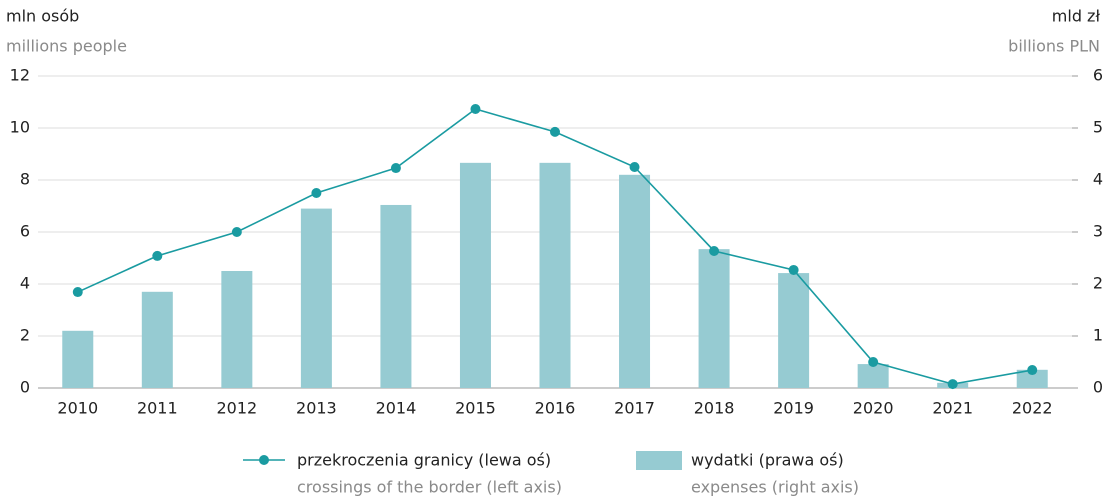 This screenshot has width=1106, height=497. Describe the element at coordinates (42, 16) in the screenshot. I see `y-axis-label: mln osób` at that location.